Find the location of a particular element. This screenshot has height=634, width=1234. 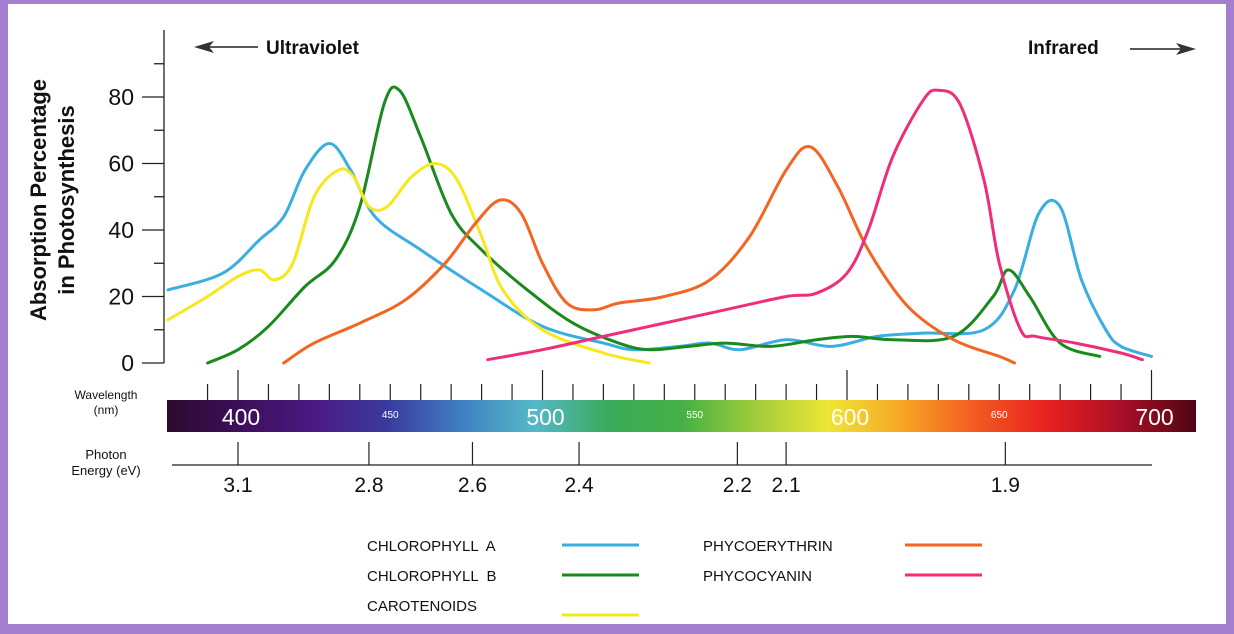

y-label-line: in Photosynthesis is located at coordinates (66, 199).